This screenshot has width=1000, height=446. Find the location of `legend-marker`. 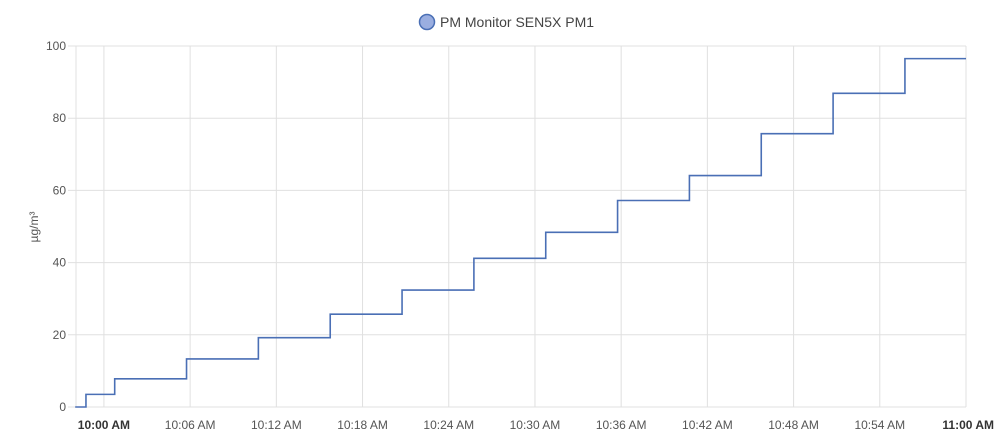

legend-marker is located at coordinates (427, 22).